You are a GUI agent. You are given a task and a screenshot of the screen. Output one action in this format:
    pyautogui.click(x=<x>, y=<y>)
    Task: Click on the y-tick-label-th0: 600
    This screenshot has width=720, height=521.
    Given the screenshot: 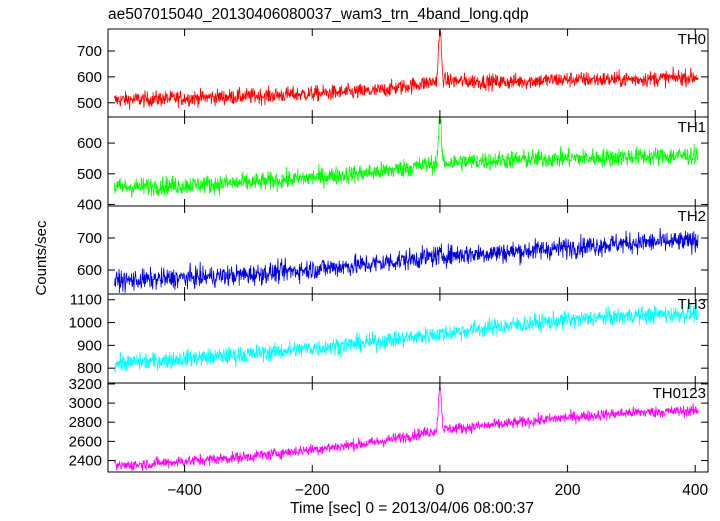 What is the action you would take?
    pyautogui.click(x=89, y=77)
    